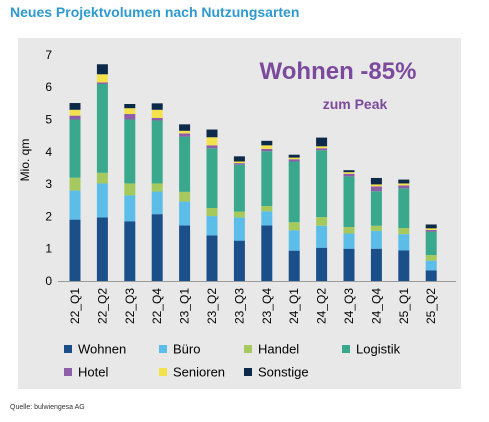 The height and width of the screenshot is (422, 489). Describe the element at coordinates (349, 171) in the screenshot. I see `bar-segment-sonstige-24_q3` at that location.